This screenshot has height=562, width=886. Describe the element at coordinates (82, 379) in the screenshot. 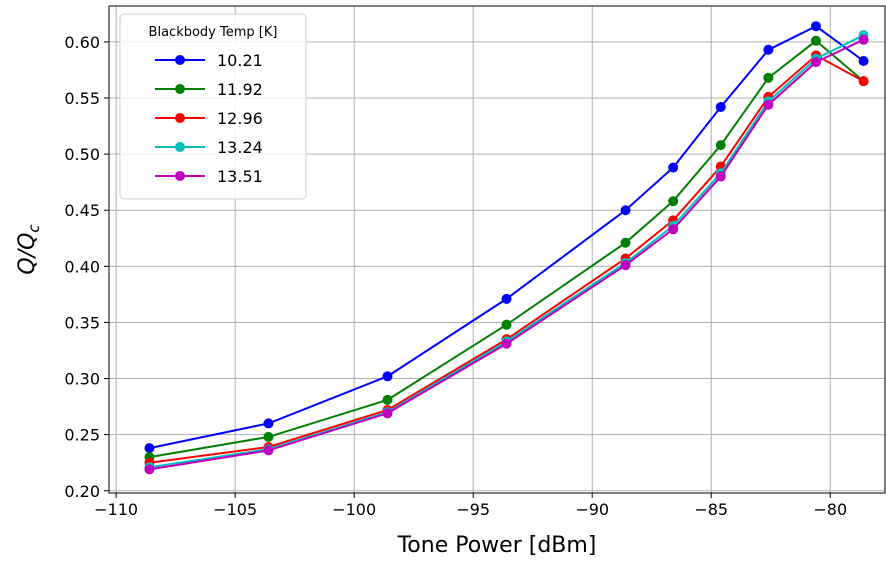

I see `y-tick-label: 0.30` at that location.